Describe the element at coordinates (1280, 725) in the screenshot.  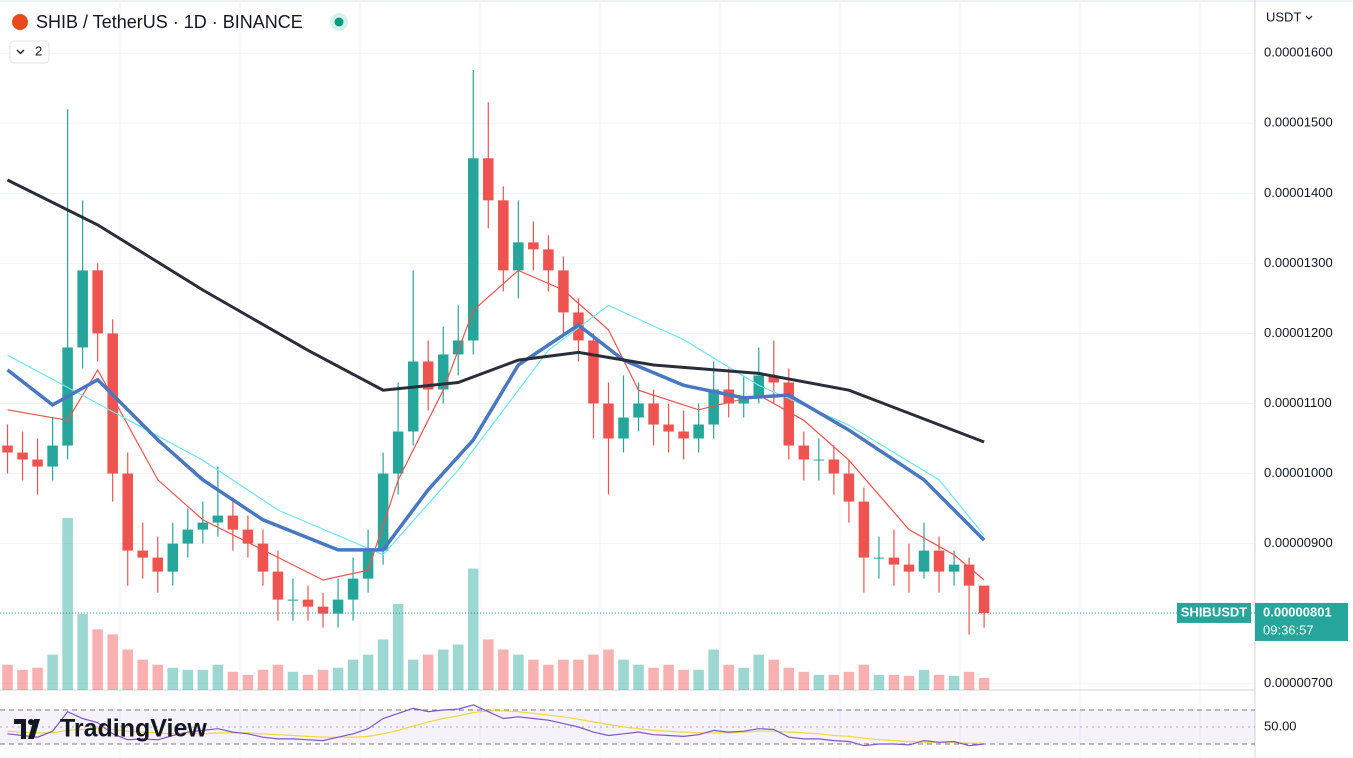
I see `rsi-tick-label: 50.00` at that location.